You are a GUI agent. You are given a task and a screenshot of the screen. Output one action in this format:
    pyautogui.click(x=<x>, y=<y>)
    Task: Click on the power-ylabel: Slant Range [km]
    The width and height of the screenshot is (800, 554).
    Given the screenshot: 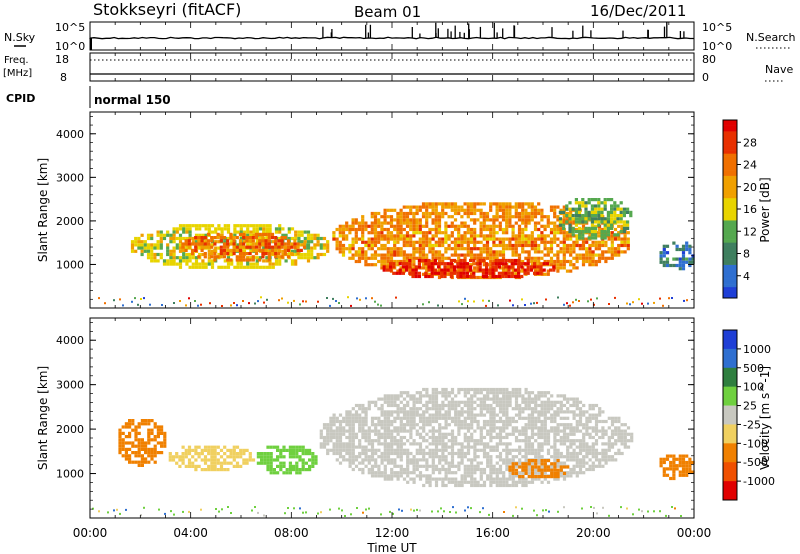 What is the action you would take?
    pyautogui.click(x=43, y=210)
    